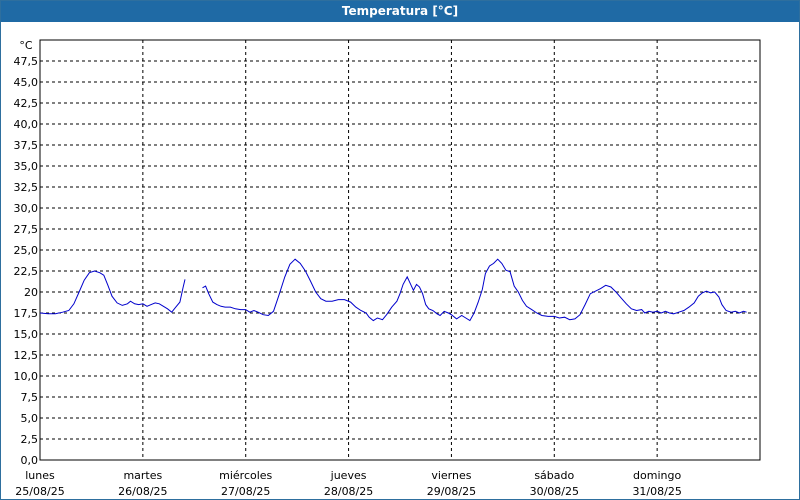 Image resolution: width=800 pixels, height=500 pixels. Describe the element at coordinates (400, 11) in the screenshot. I see `window-title: Temperatura [°C]` at that location.